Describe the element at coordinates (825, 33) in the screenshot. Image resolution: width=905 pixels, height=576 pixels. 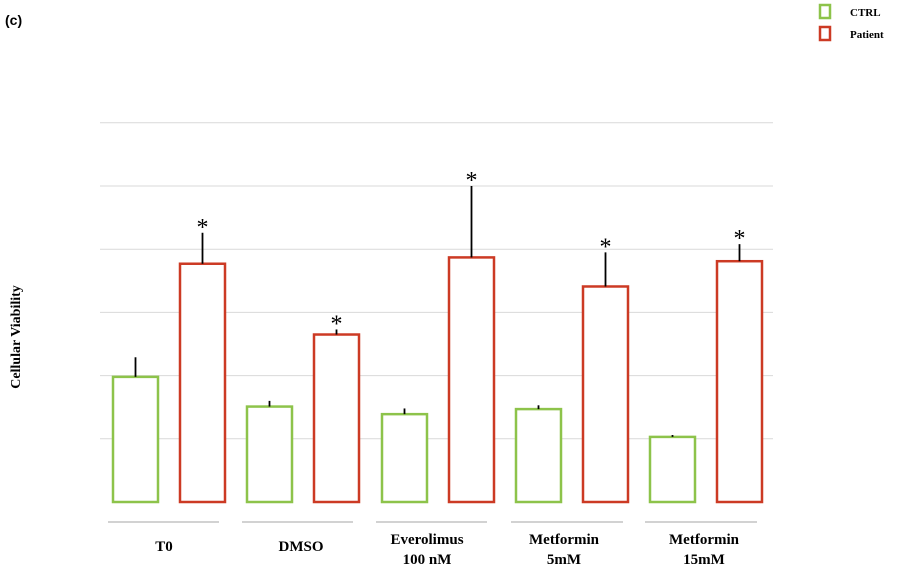
I see `legend-swatch-patient` at that location.